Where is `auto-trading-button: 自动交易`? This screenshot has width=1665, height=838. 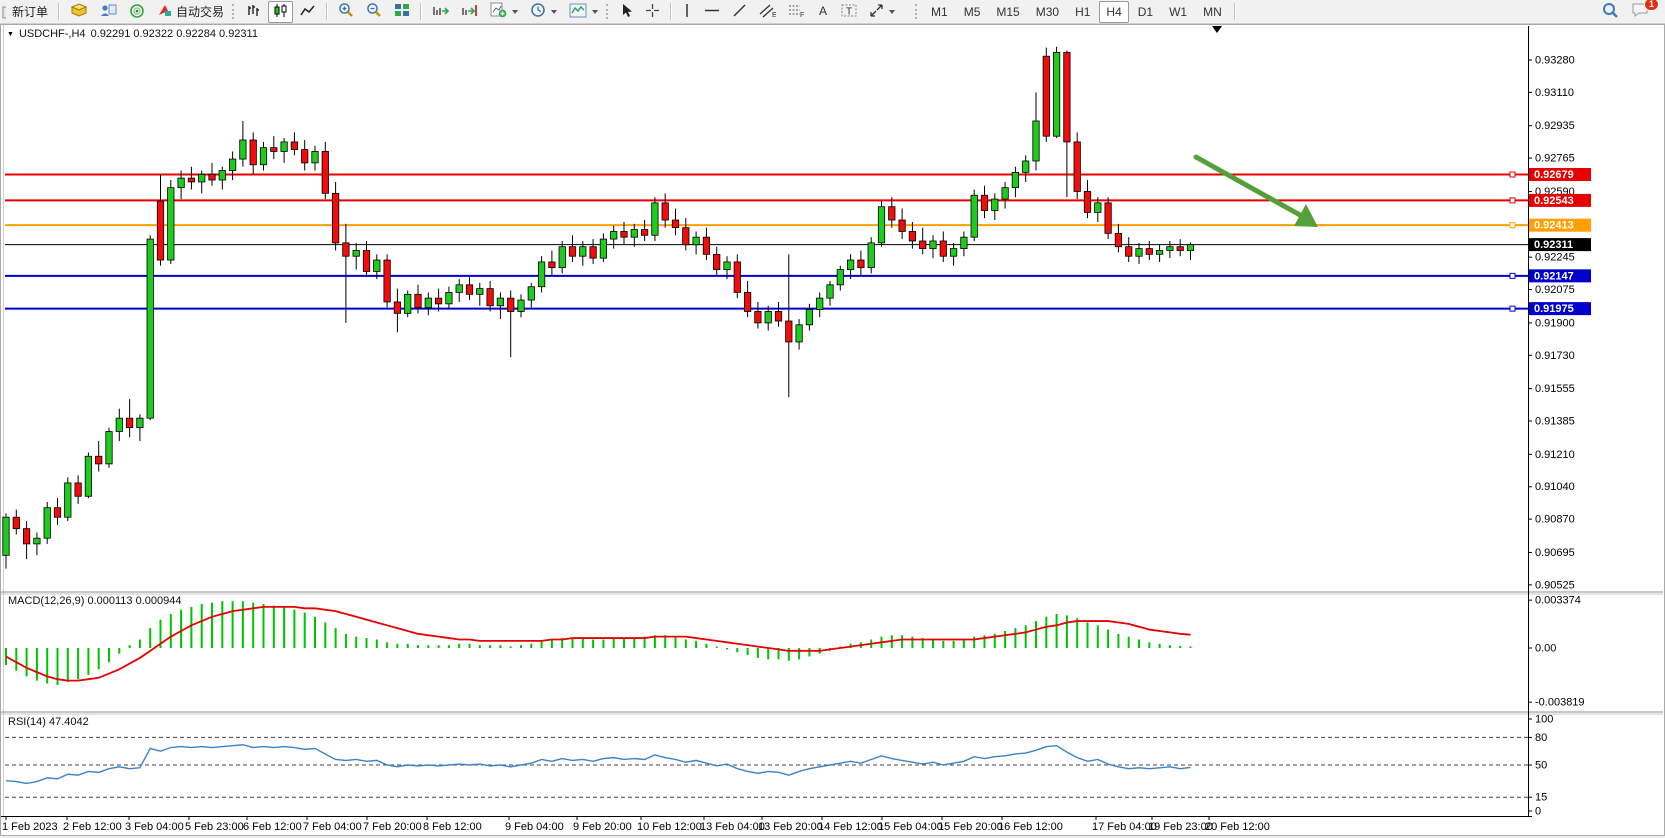
auto-trading-button: 自动交易 is located at coordinates (190, 12).